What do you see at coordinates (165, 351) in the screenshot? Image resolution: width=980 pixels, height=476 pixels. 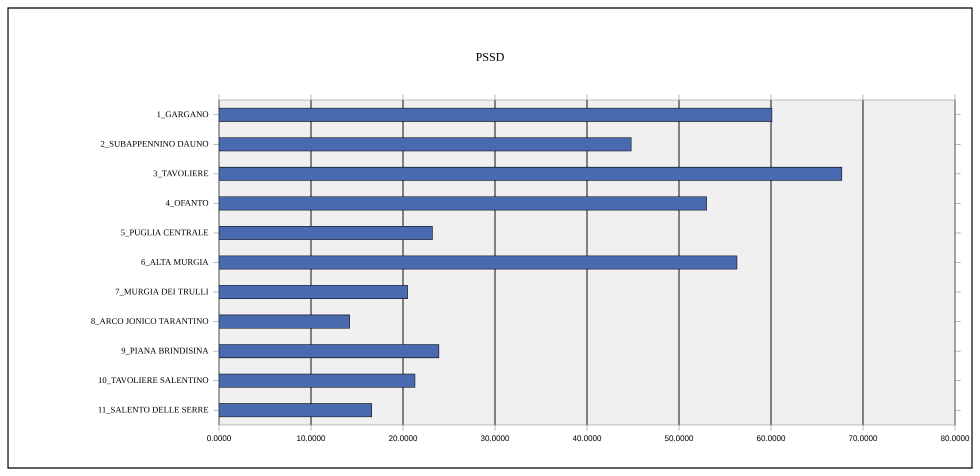 I see `y-tick-label: 9_PIANA BRINDISINA` at bounding box center [165, 351].